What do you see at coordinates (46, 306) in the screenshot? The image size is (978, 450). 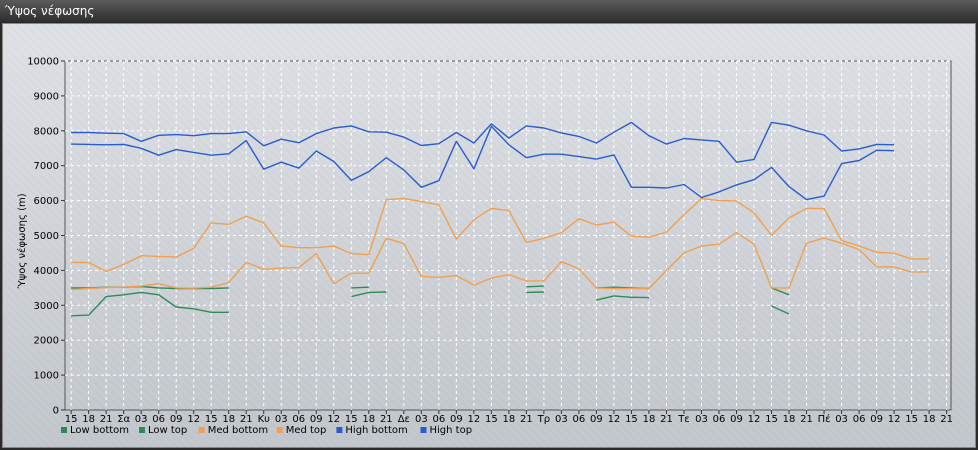 I see `y-tick-label: 3000` at bounding box center [46, 306].